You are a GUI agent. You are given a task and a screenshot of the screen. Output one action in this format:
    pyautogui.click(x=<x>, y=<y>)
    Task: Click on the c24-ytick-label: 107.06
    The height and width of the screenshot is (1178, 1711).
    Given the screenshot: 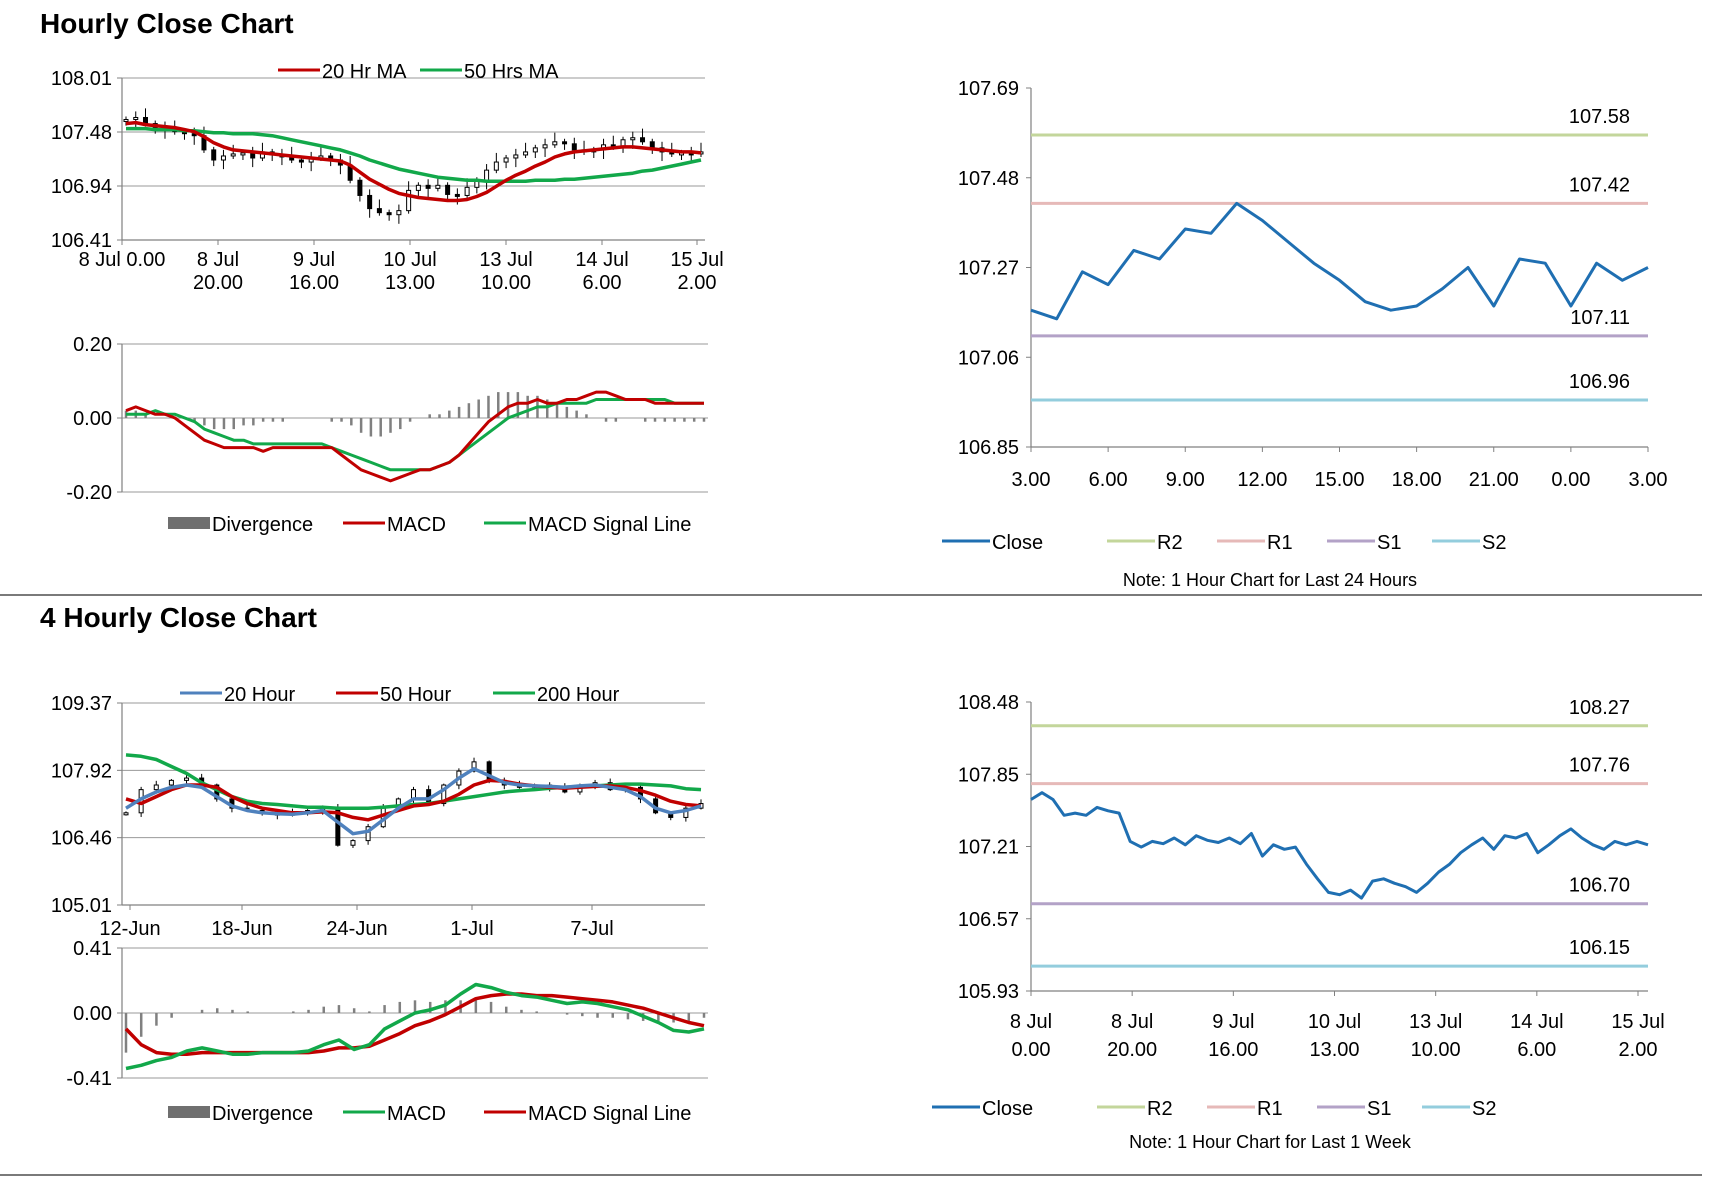 What is the action you would take?
    pyautogui.click(x=988, y=358)
    